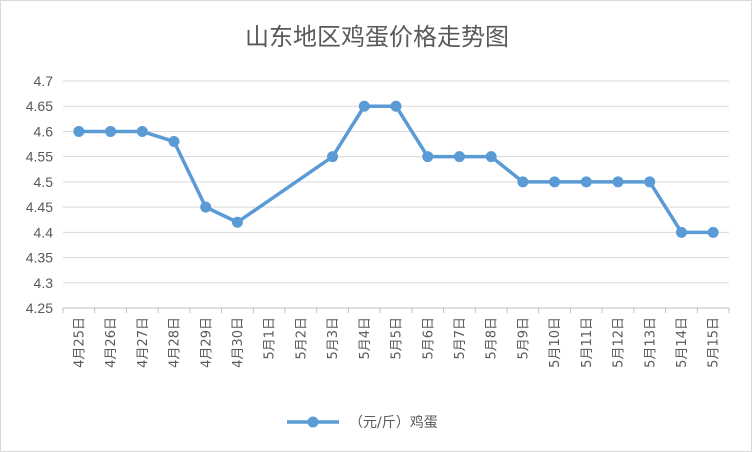 This screenshot has width=752, height=452. I want to click on x-tick-label: 4月26日, so click(111, 342).